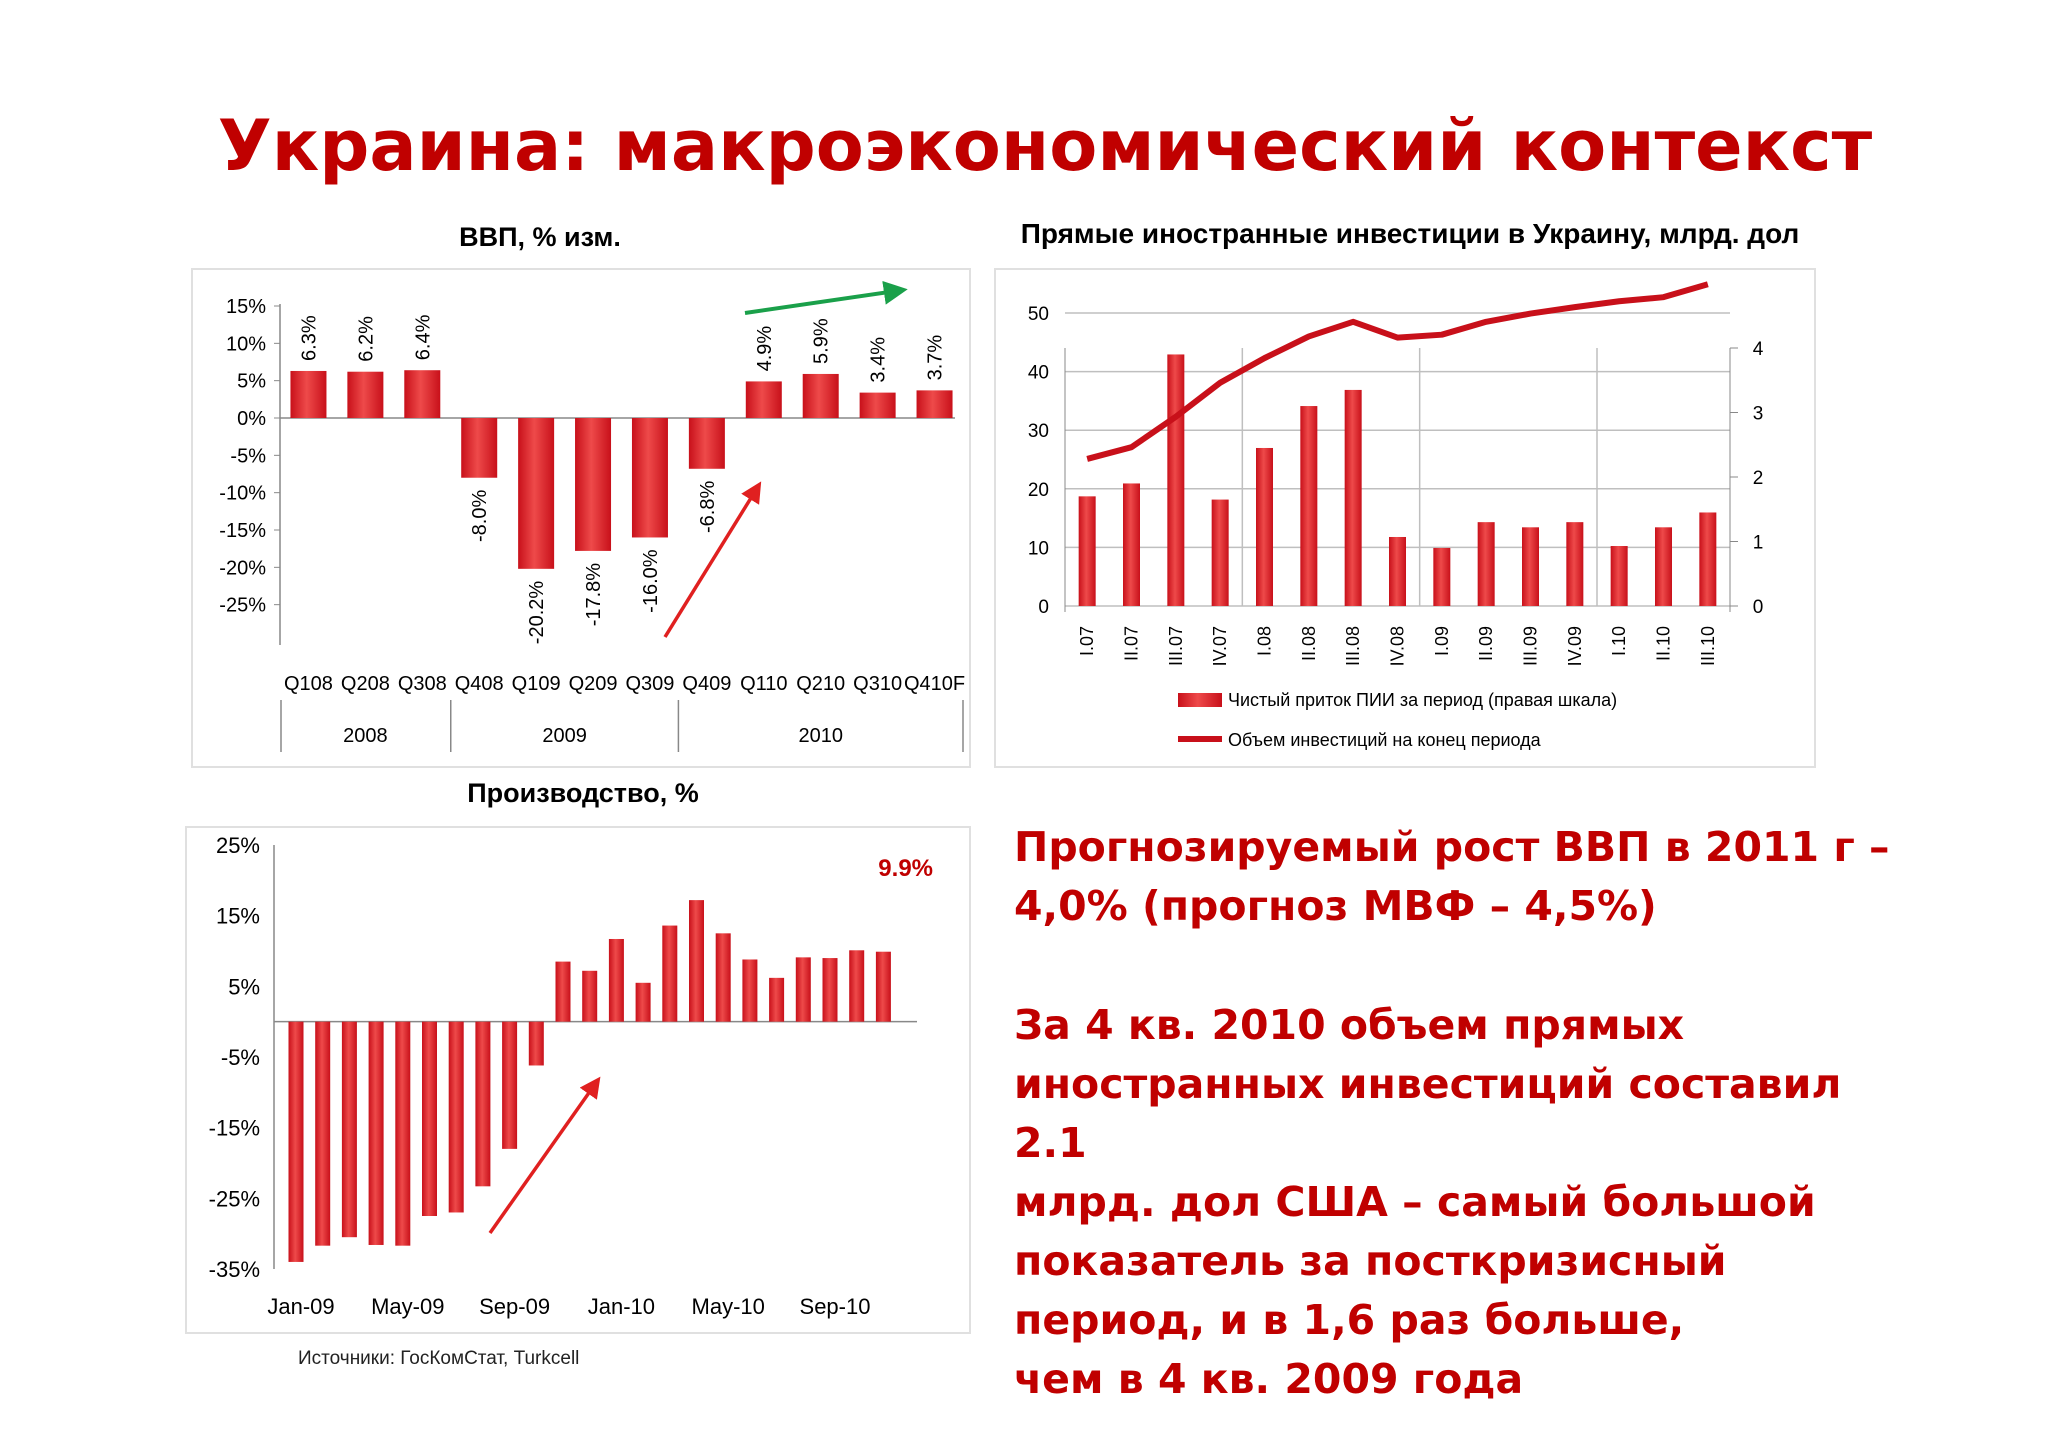 This screenshot has width=2048, height=1447. What do you see at coordinates (423, 337) in the screenshot?
I see `data-label: 6.4%` at bounding box center [423, 337].